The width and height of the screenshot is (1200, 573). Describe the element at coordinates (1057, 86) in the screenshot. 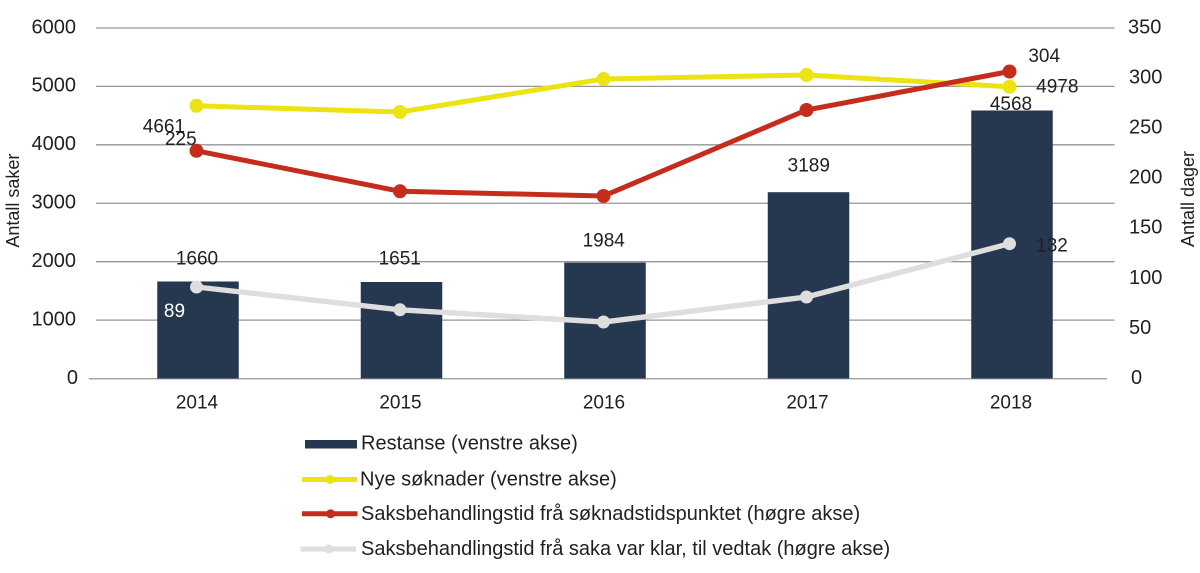

I see `svg-text: 4978` at that location.